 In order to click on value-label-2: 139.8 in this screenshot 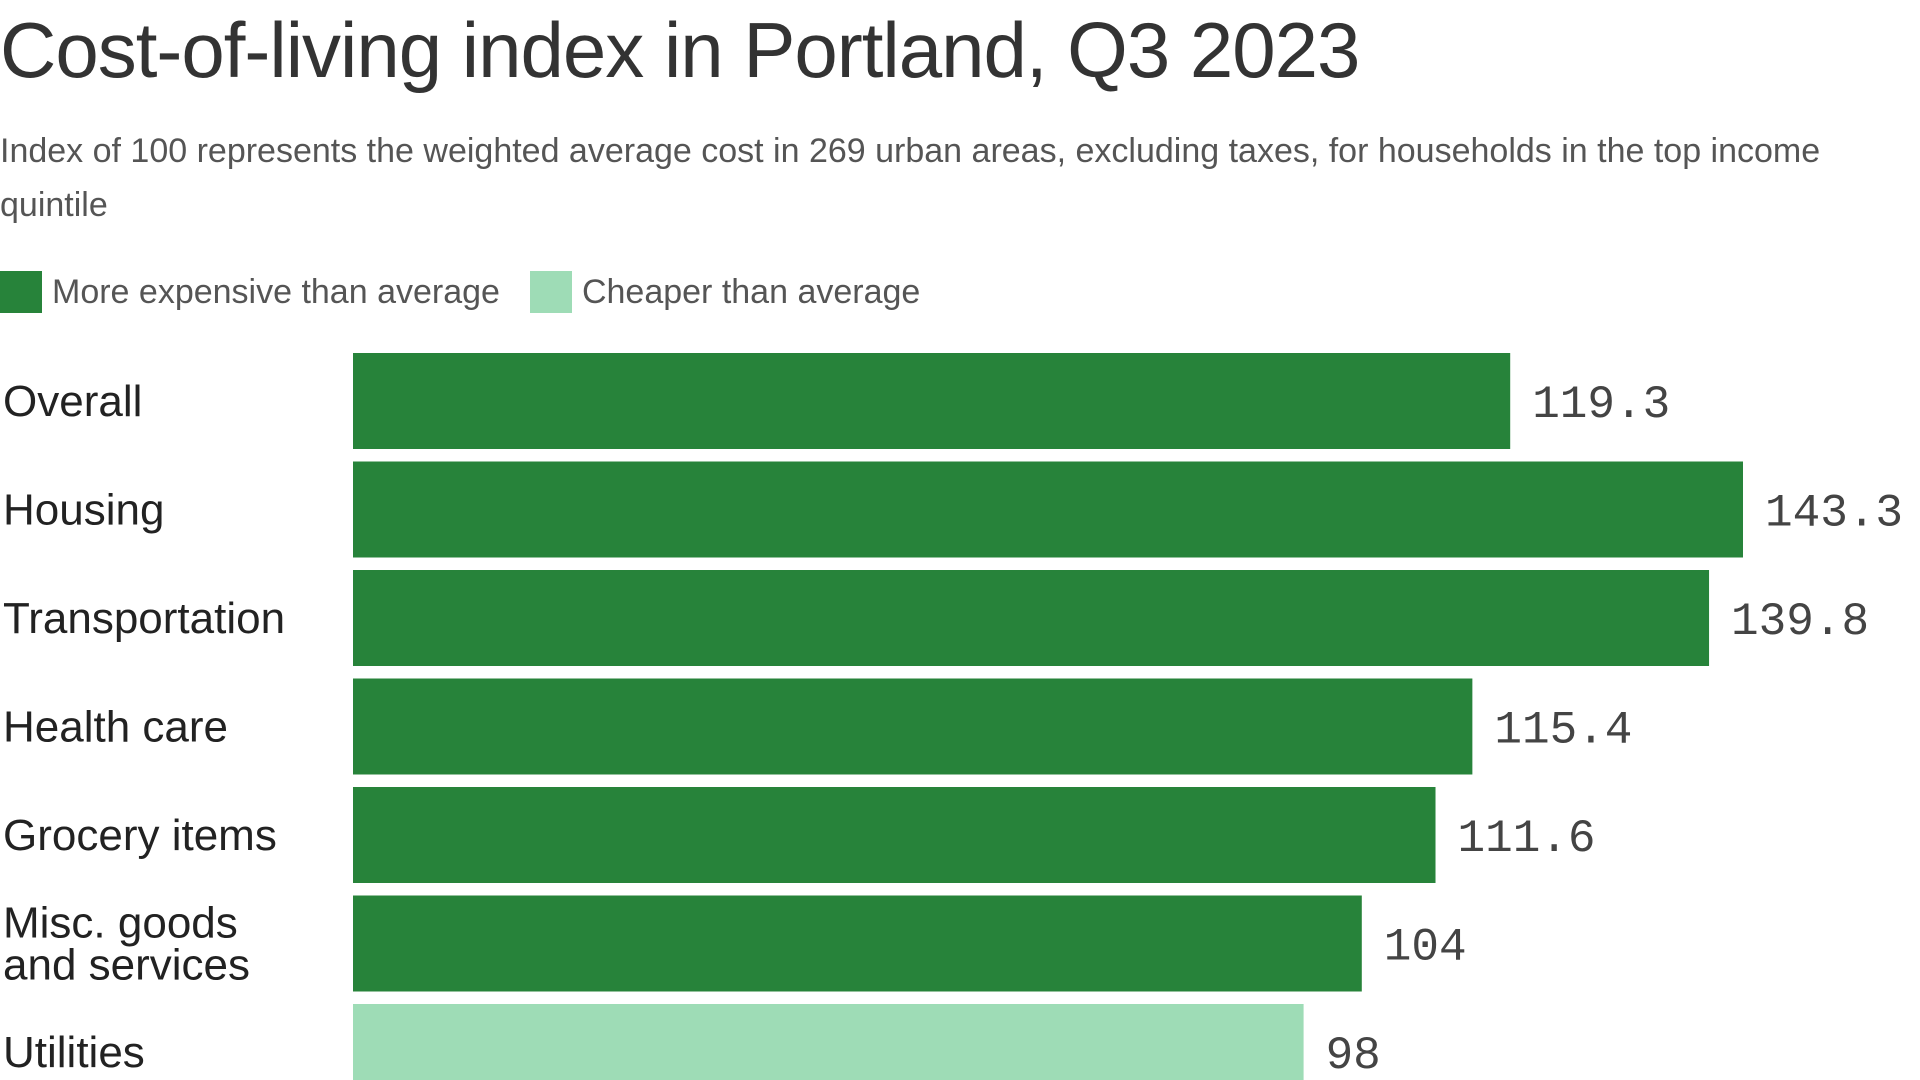, I will do `click(1800, 622)`.